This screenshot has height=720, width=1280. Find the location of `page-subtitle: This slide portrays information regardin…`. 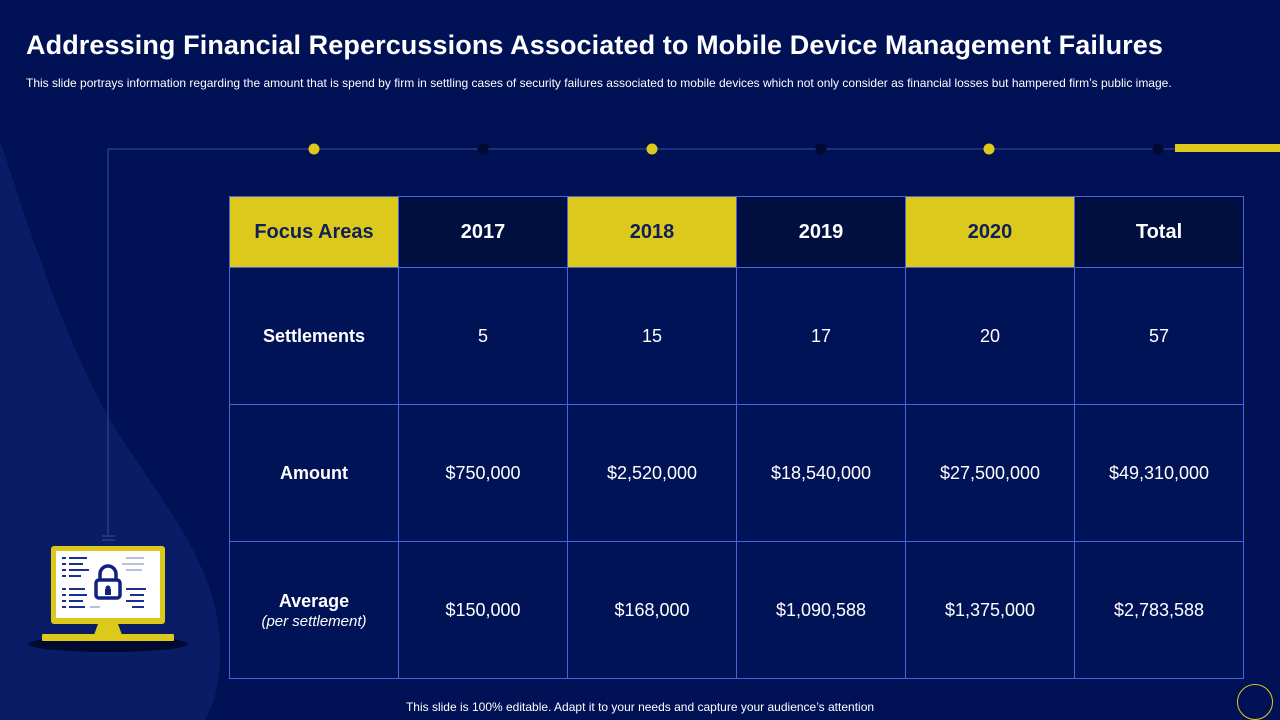

page-subtitle: This slide portrays information regardin… is located at coordinates (599, 83).